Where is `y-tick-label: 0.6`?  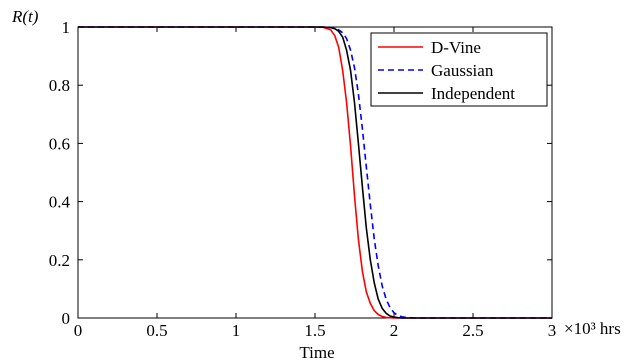
y-tick-label: 0.6 is located at coordinates (59, 143).